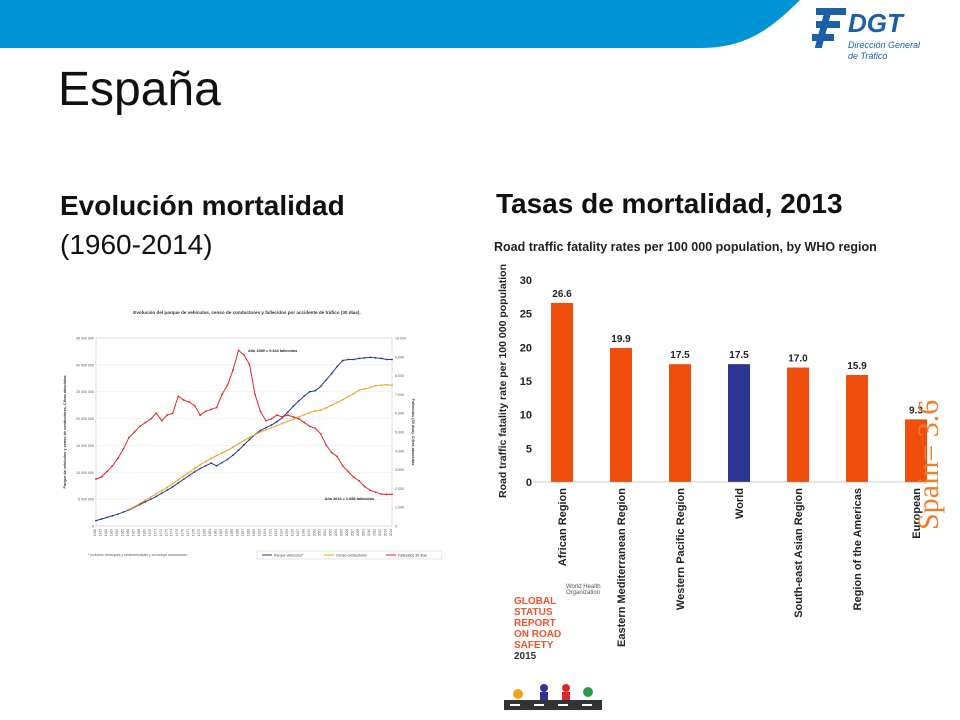  What do you see at coordinates (309, 532) in the screenshot?
I see `line-chart-x-tick: 1999` at bounding box center [309, 532].